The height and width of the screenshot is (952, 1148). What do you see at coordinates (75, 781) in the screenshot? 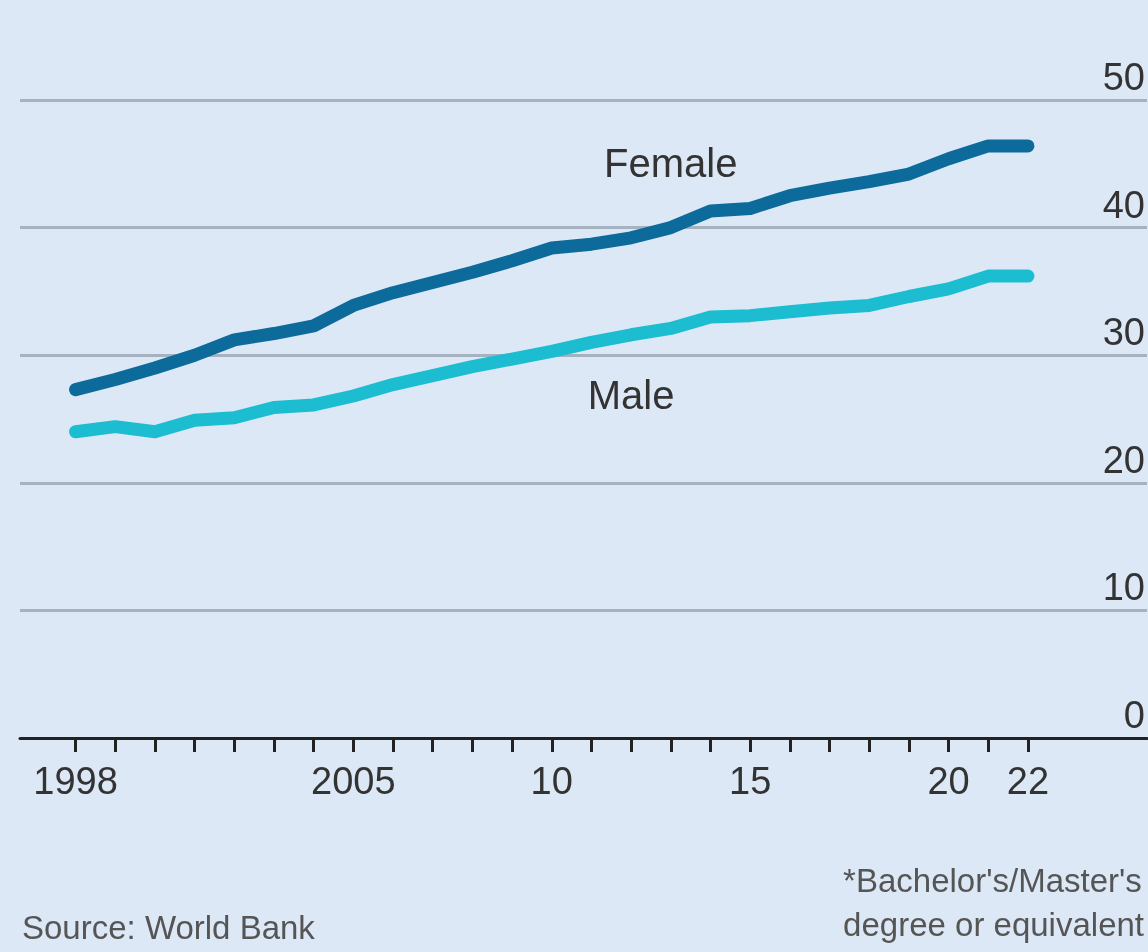
I see `x-tick-label: 1998` at bounding box center [75, 781].